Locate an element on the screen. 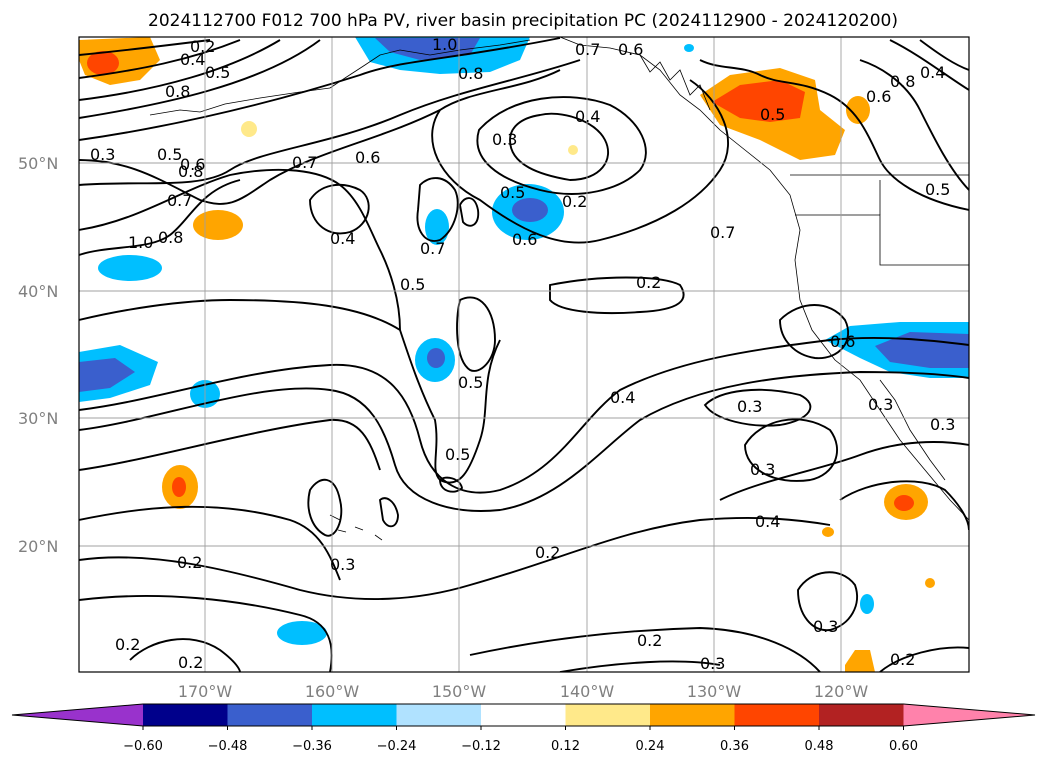  aleutian-islands is located at coordinates (240, 101).